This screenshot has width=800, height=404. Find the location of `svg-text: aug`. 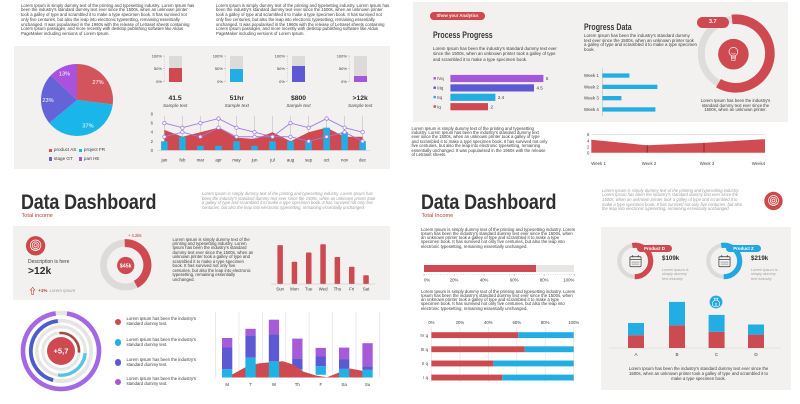

svg-text: aug is located at coordinates (291, 160).